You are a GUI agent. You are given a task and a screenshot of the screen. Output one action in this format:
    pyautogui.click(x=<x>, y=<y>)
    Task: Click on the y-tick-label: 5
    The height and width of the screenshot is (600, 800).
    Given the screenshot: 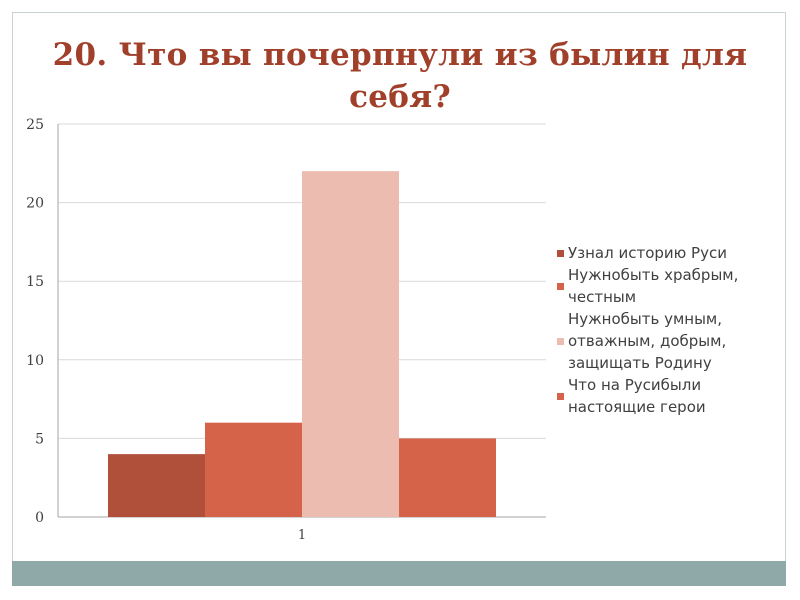 What is the action you would take?
    pyautogui.click(x=39, y=439)
    